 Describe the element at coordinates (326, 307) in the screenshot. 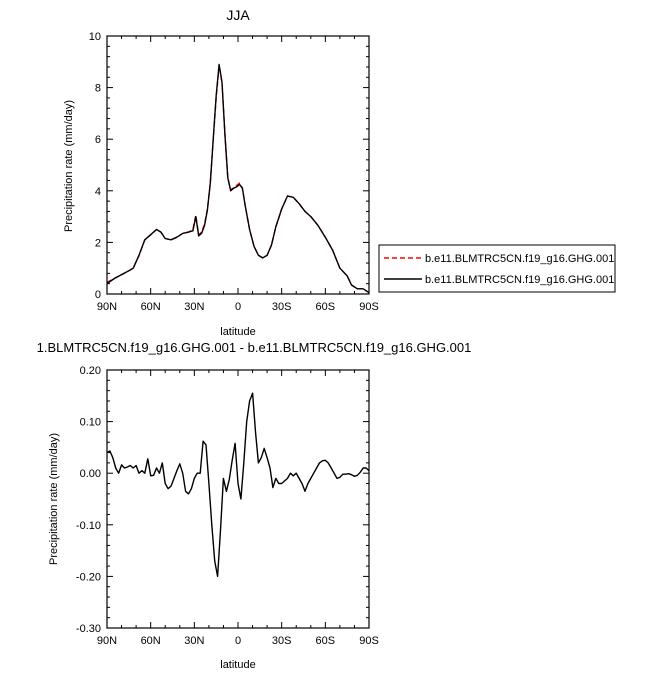

I see `top-x-tick-label: 60S` at that location.